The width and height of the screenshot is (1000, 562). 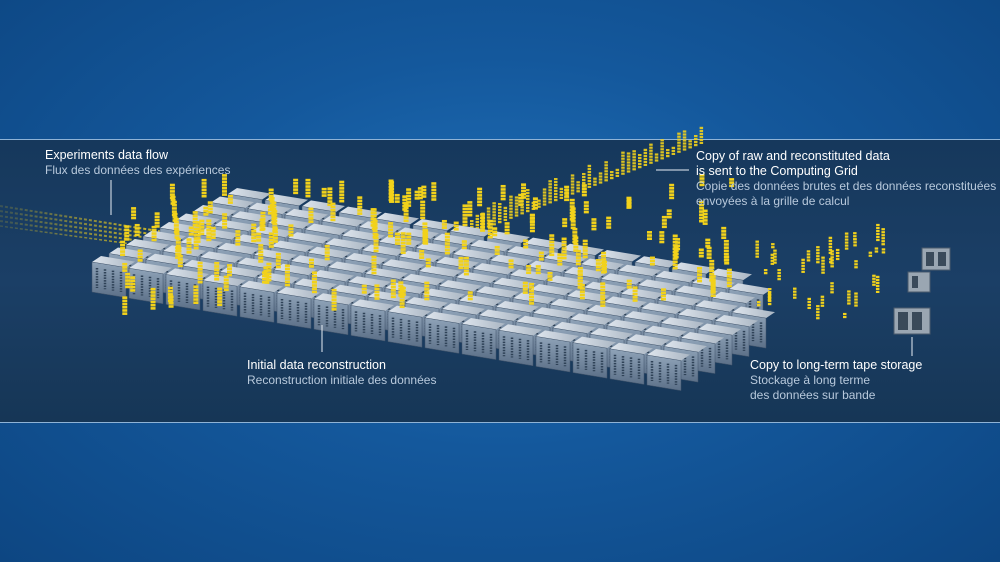 I want to click on tape-storage-units, so click(x=922, y=291).